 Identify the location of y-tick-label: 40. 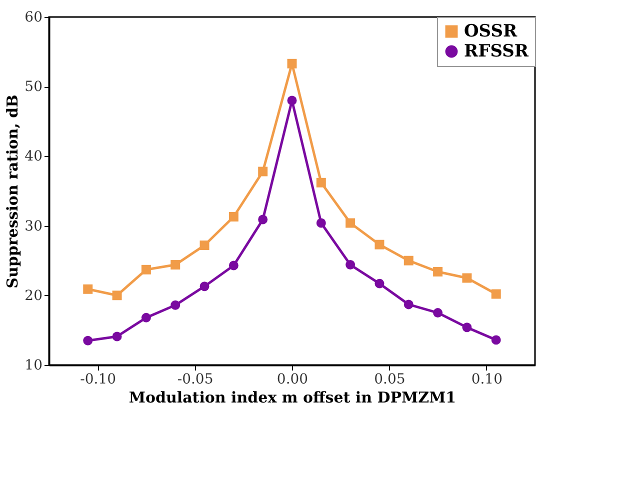
(33, 156).